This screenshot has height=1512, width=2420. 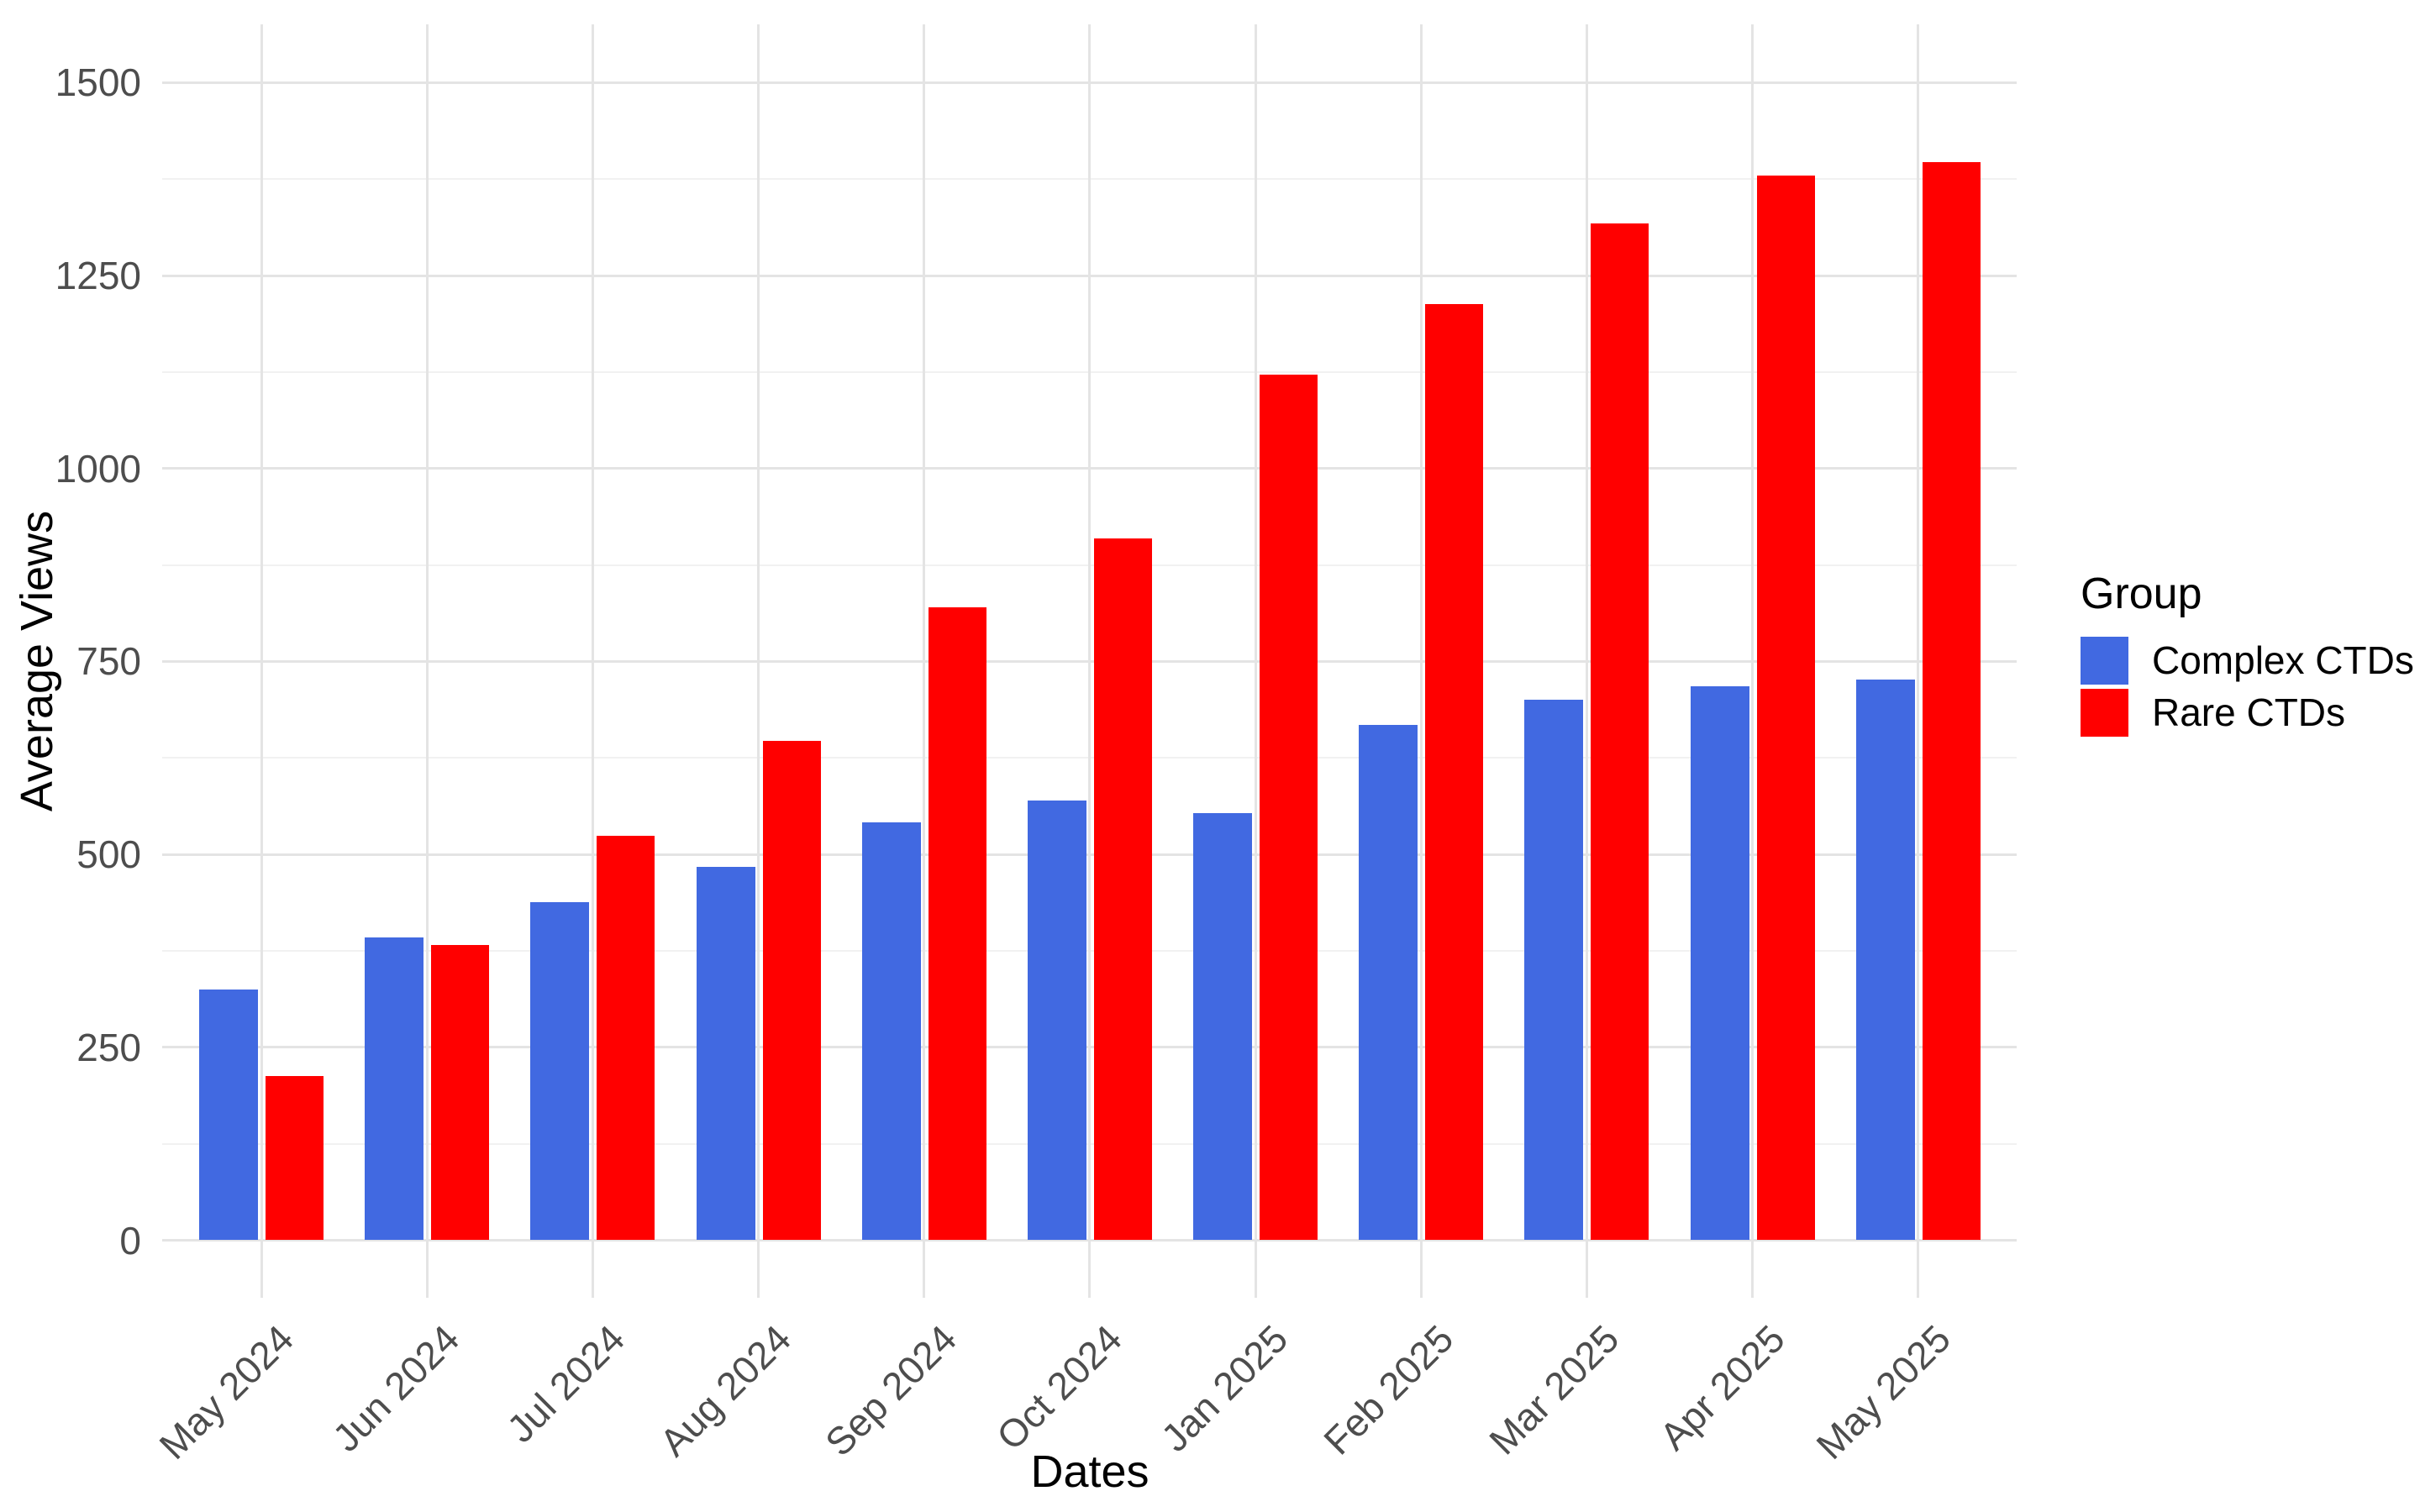 I want to click on y-tick-label: 500, so click(x=109, y=854).